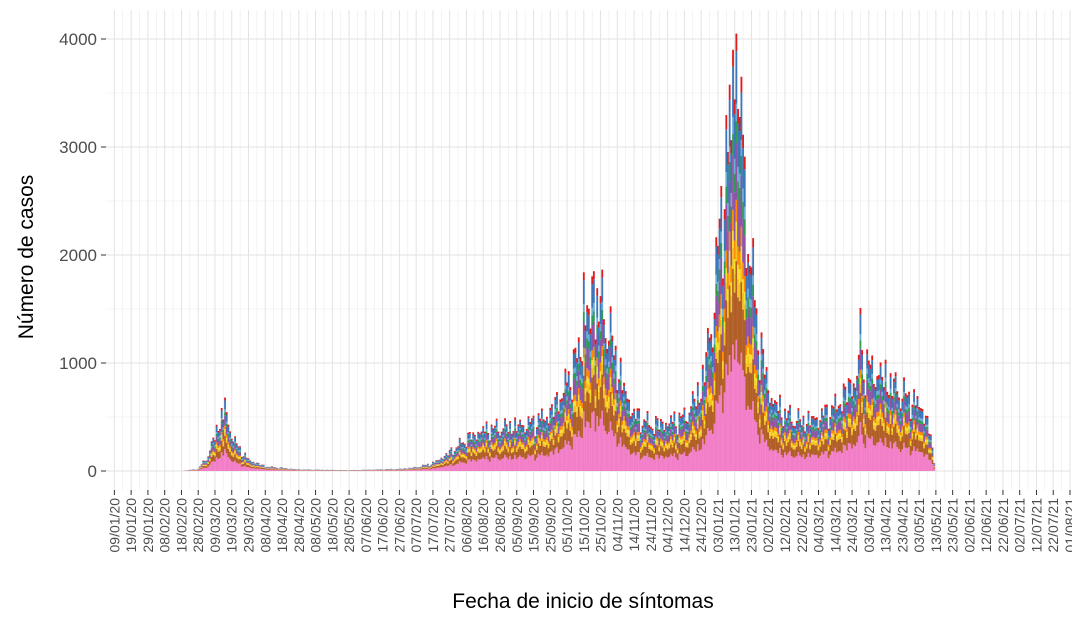 The height and width of the screenshot is (617, 1072). What do you see at coordinates (1003, 525) in the screenshot?
I see `x-tick-label: 22/06/21` at bounding box center [1003, 525].